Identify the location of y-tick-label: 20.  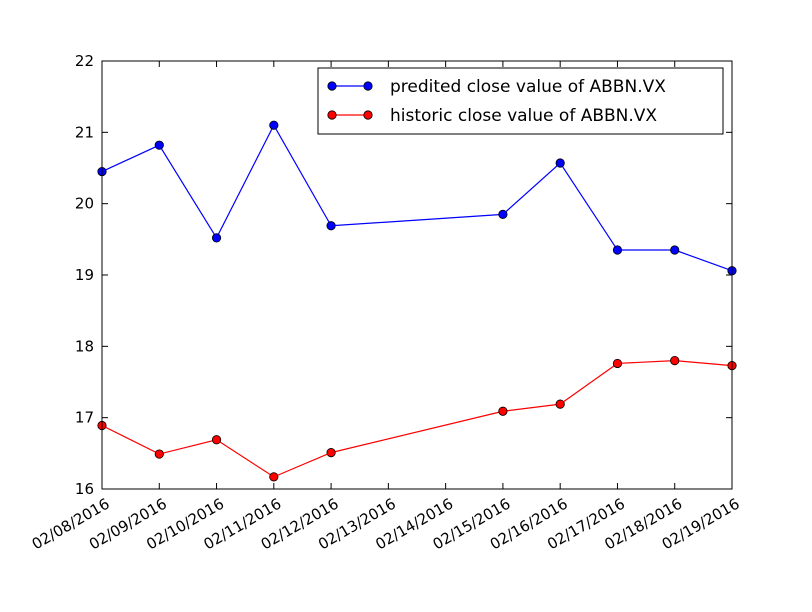
(84, 204).